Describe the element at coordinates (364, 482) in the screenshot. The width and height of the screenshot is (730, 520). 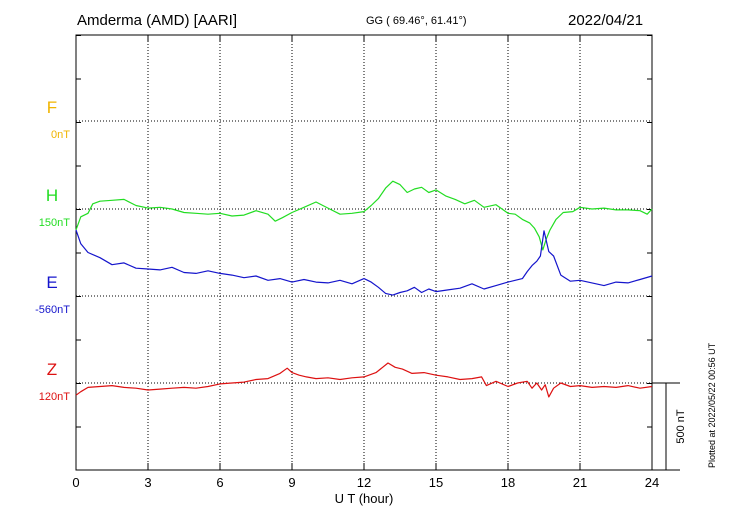
I see `x-tick-label: 12` at that location.